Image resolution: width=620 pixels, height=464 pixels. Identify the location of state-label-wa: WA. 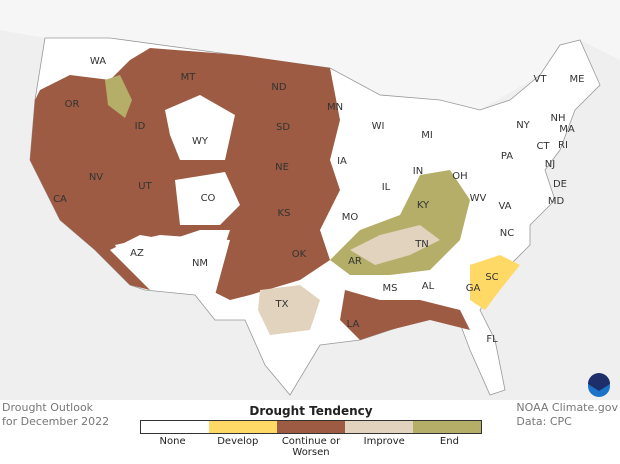
(98, 61).